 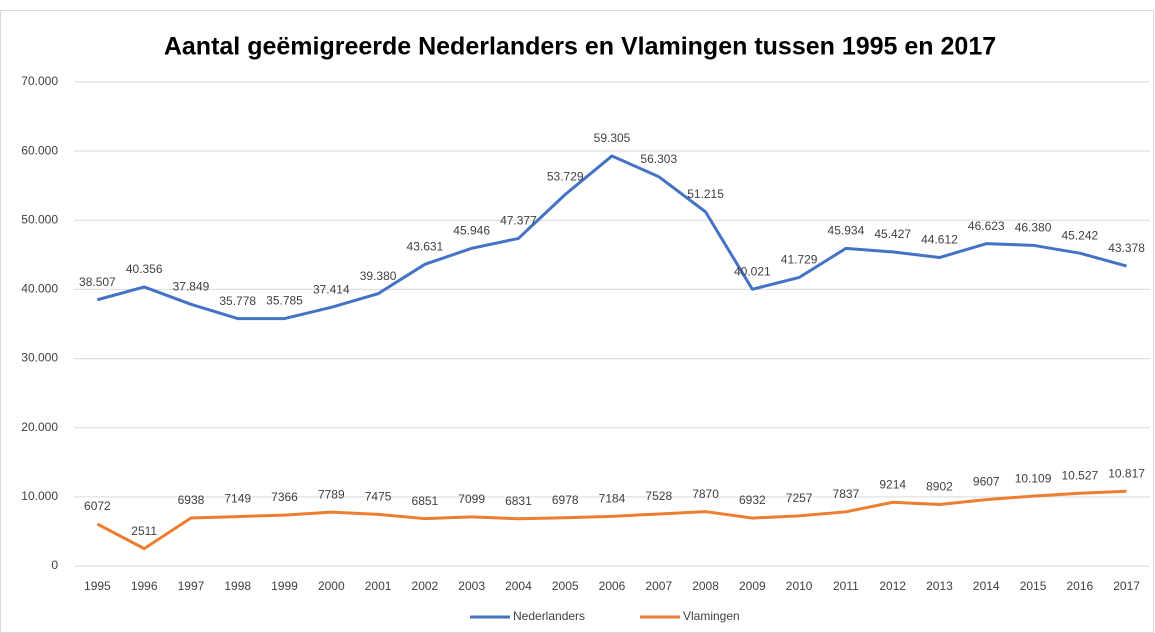 What do you see at coordinates (892, 234) in the screenshot?
I see `data-label: 45.427` at bounding box center [892, 234].